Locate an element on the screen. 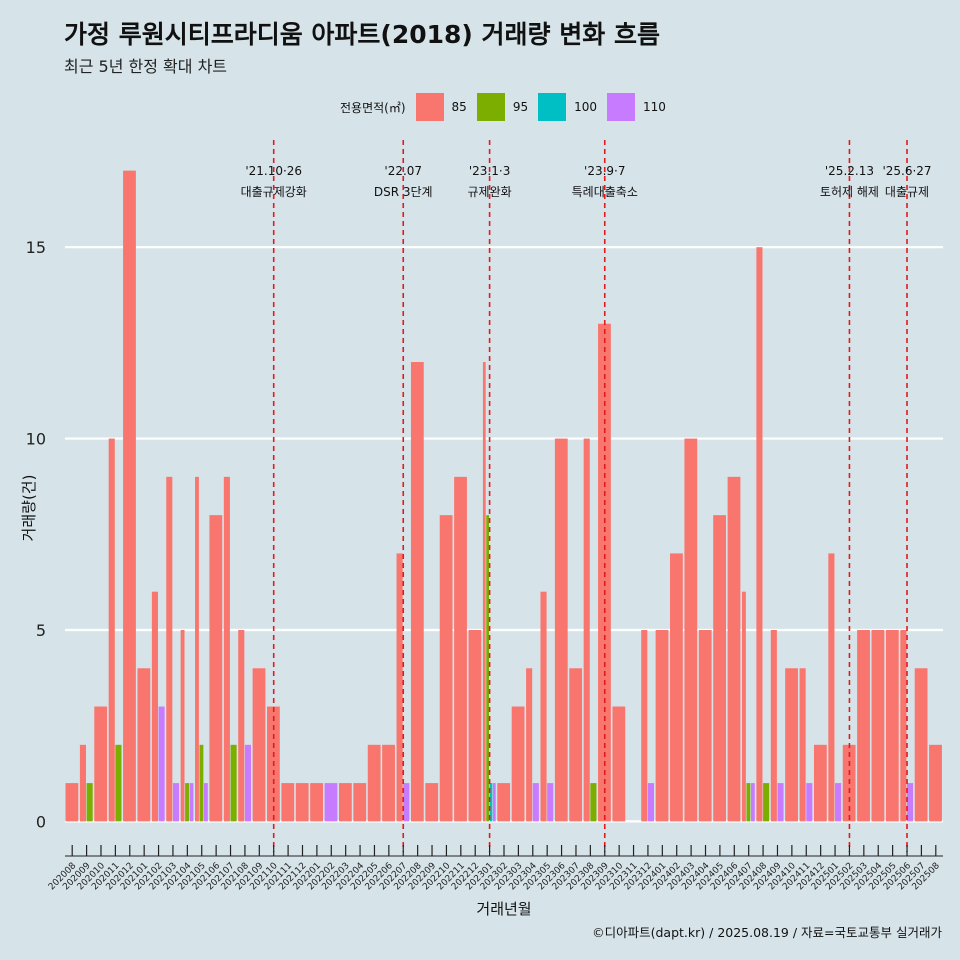  event-label-2: 규제완화 is located at coordinates (490, 192).